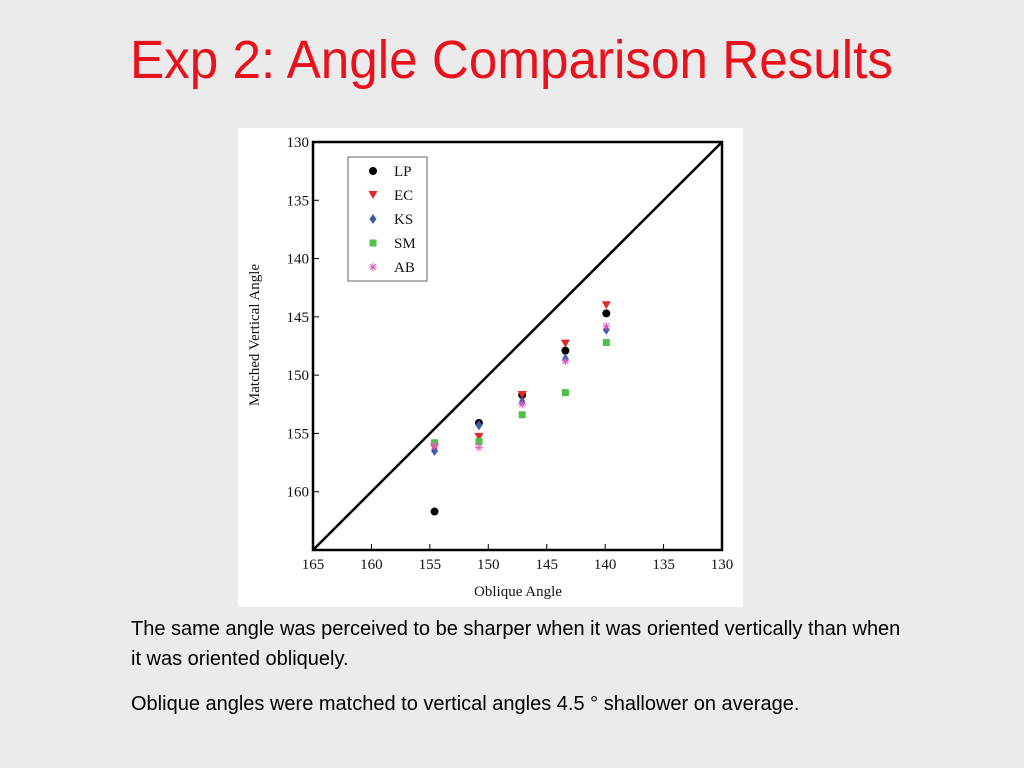 This screenshot has height=768, width=1024. What do you see at coordinates (403, 172) in the screenshot?
I see `legend-label: LP` at bounding box center [403, 172].